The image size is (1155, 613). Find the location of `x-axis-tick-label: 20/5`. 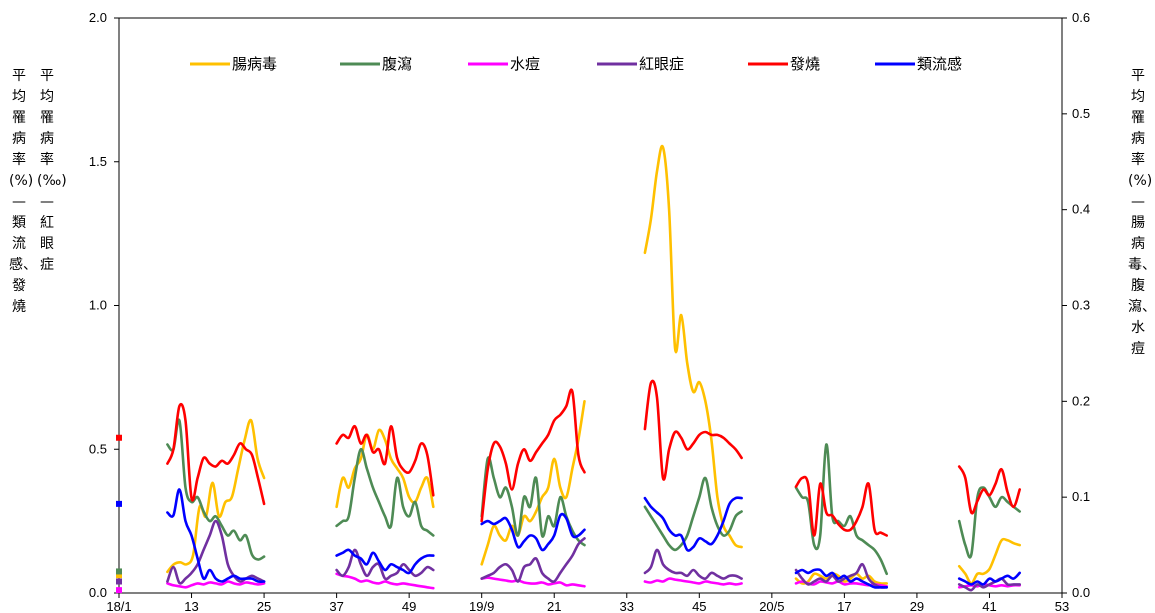

x-axis-tick-label: 20/5 is located at coordinates (771, 606).